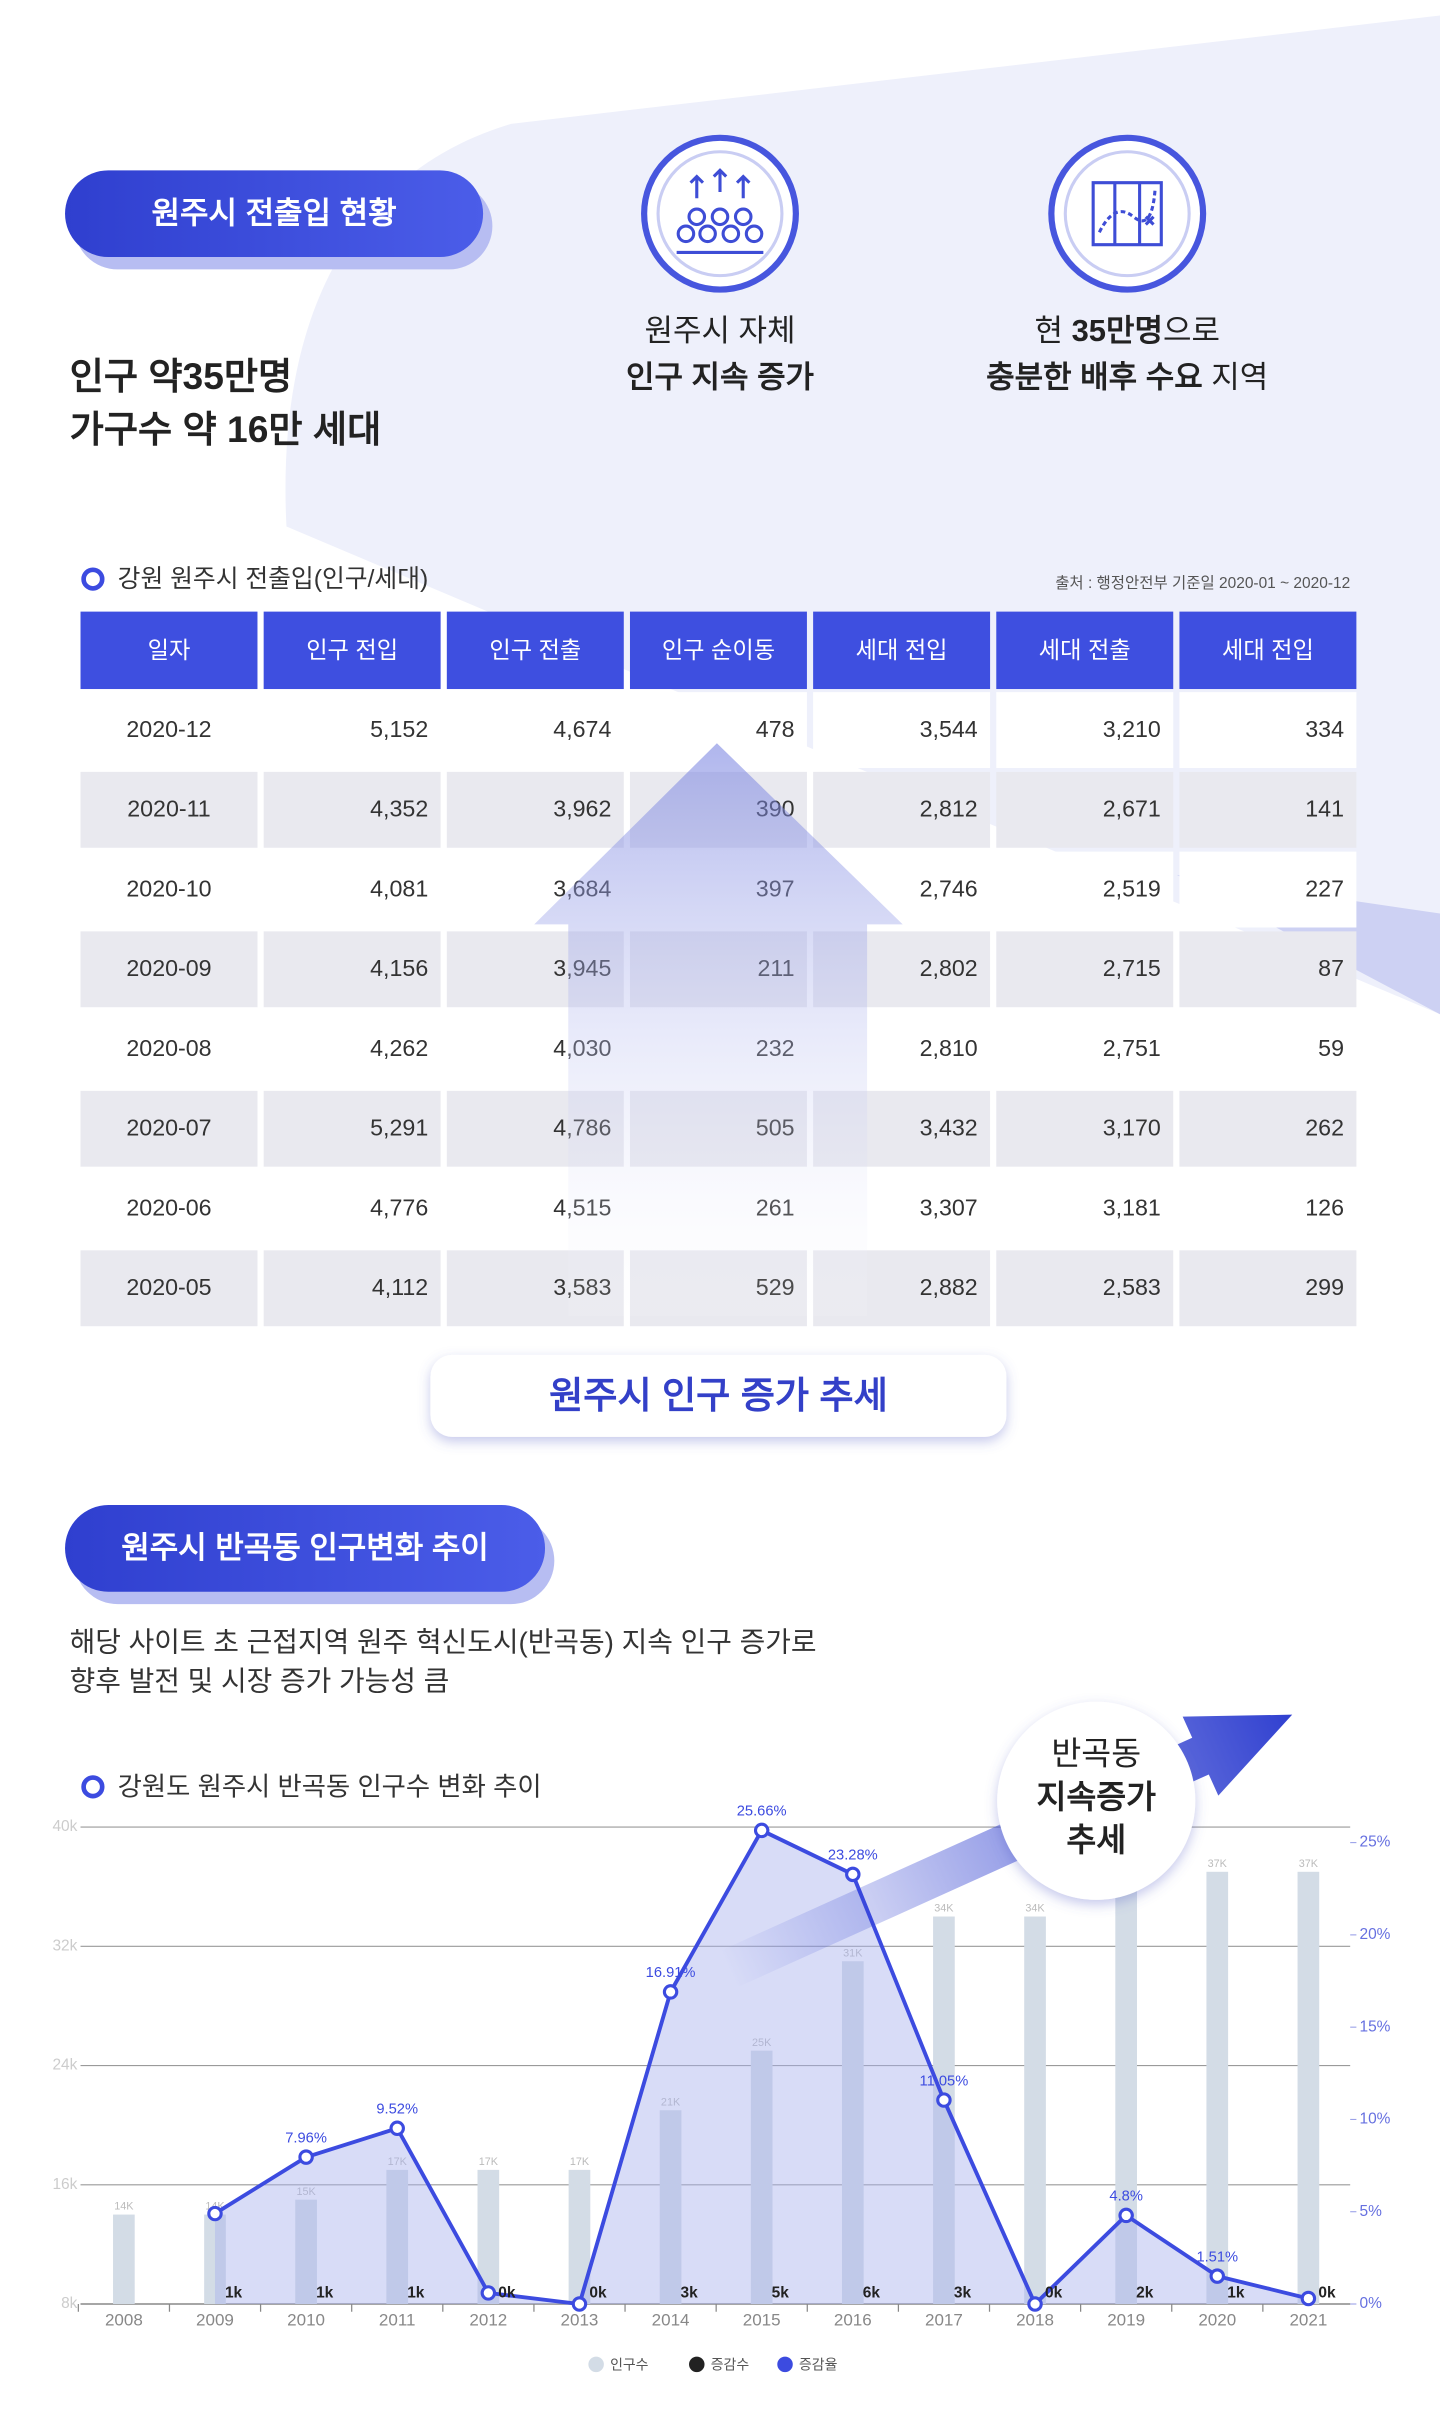 Image resolution: width=1440 pixels, height=2435 pixels. I want to click on rate-label: 9.52%, so click(397, 2110).